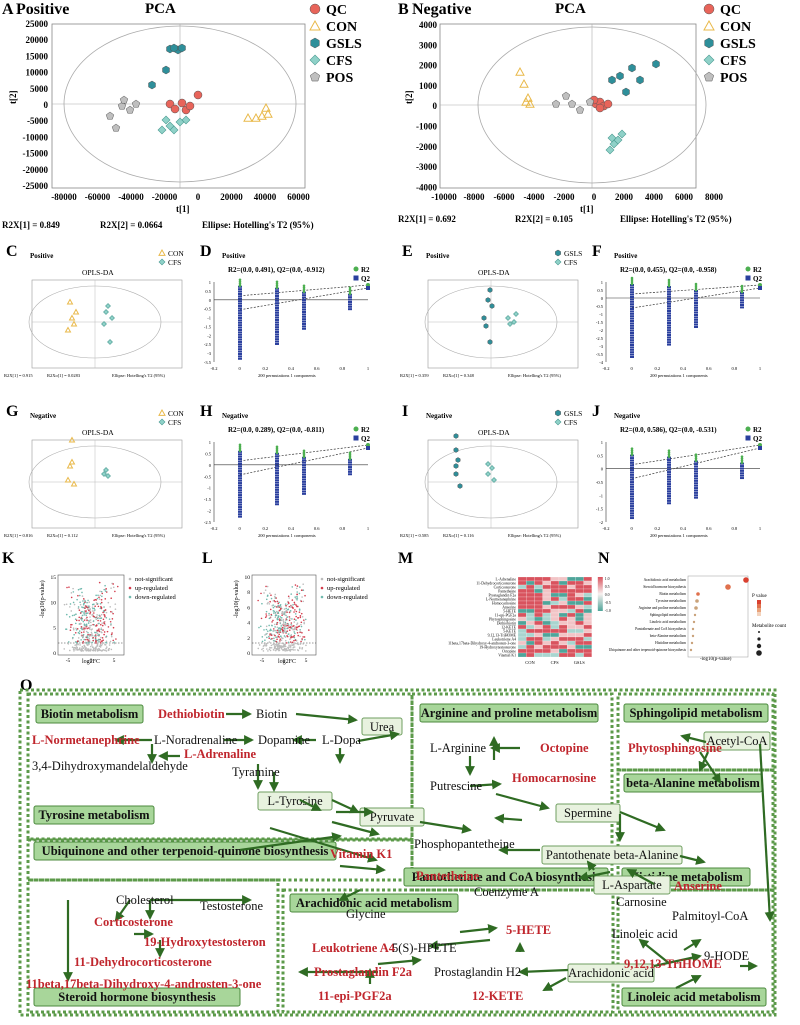 This screenshot has height=1025, width=800. Describe the element at coordinates (176, 253) in the screenshot. I see `legend-label-1: CON` at that location.